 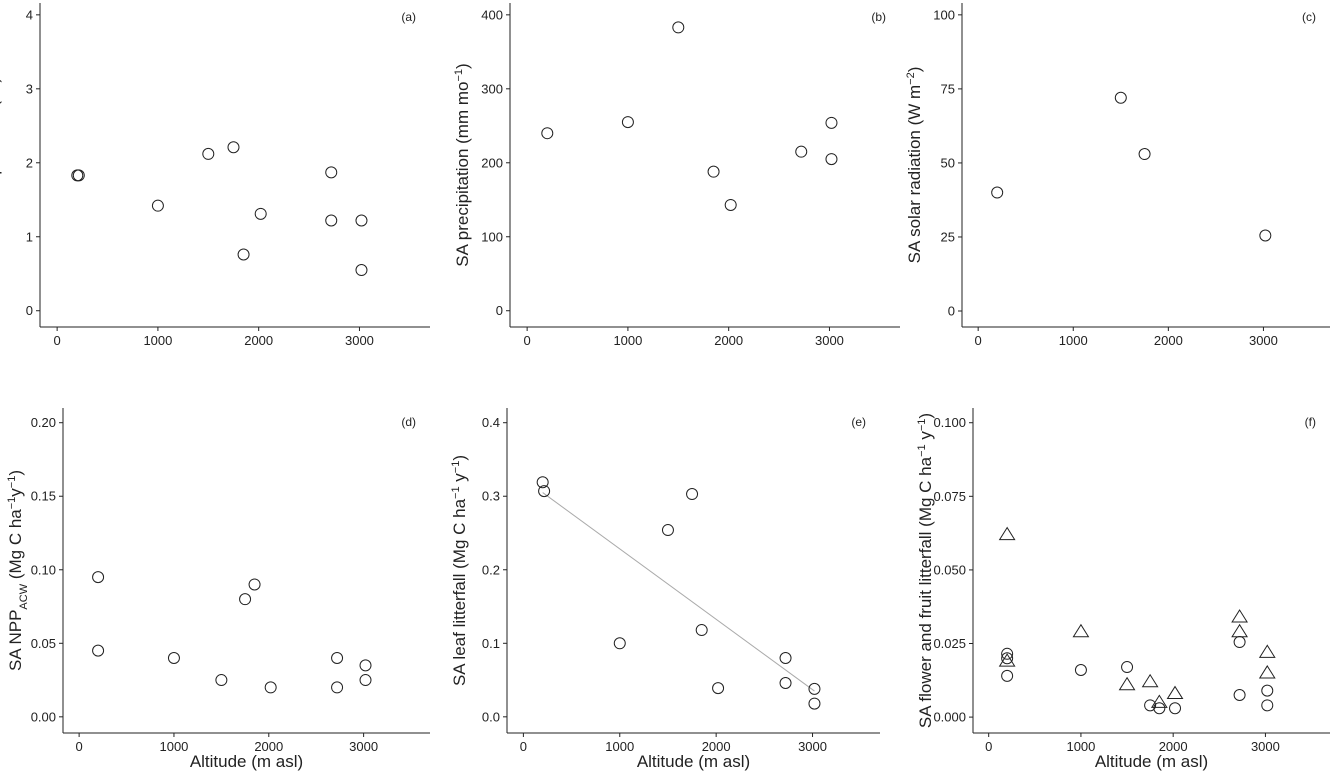 What do you see at coordinates (949, 496) in the screenshot?
I see `y-tick-label: 0.075` at bounding box center [949, 496].